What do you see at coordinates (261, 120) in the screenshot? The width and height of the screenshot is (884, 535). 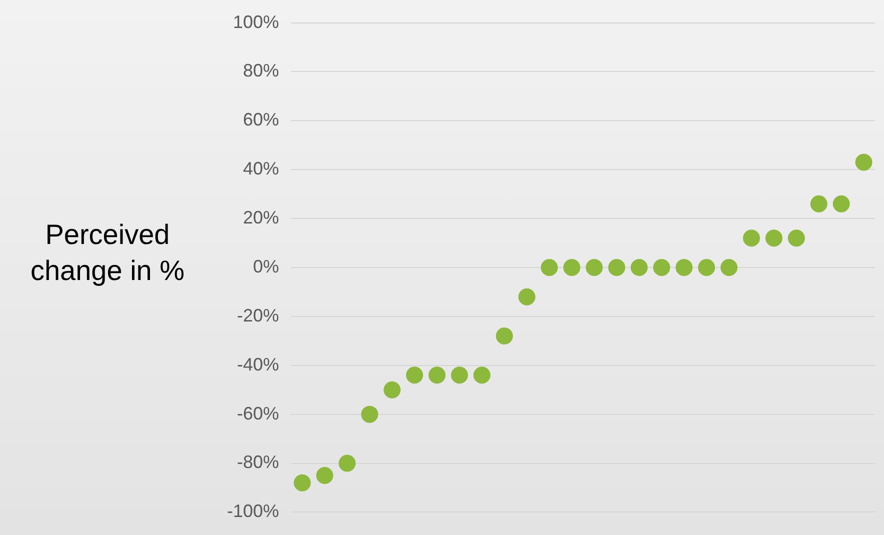 I see `y-tick-label: 60%` at bounding box center [261, 120].